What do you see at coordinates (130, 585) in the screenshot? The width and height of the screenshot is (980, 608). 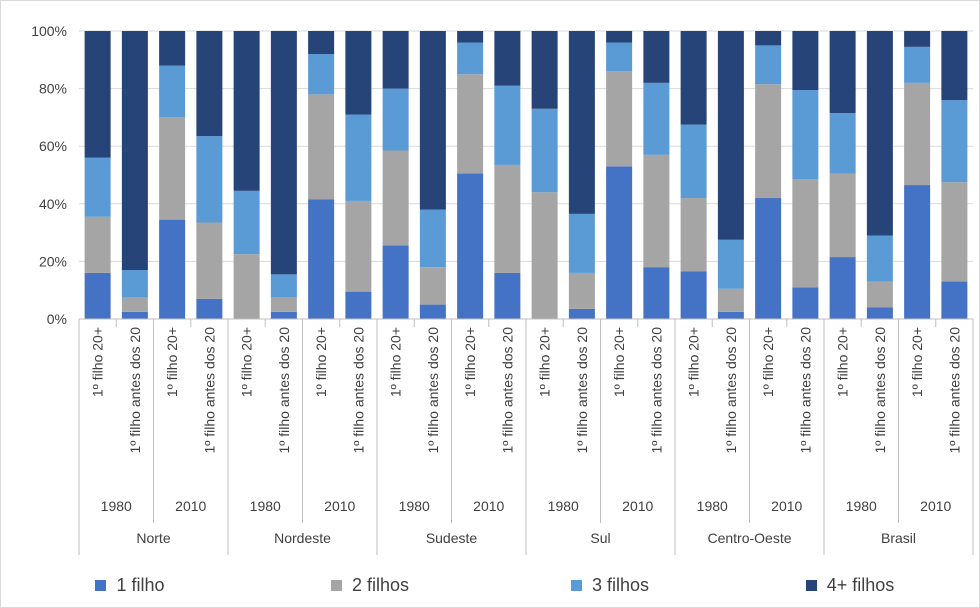 I see `legend-item-1-filho: 1 filho` at bounding box center [130, 585].